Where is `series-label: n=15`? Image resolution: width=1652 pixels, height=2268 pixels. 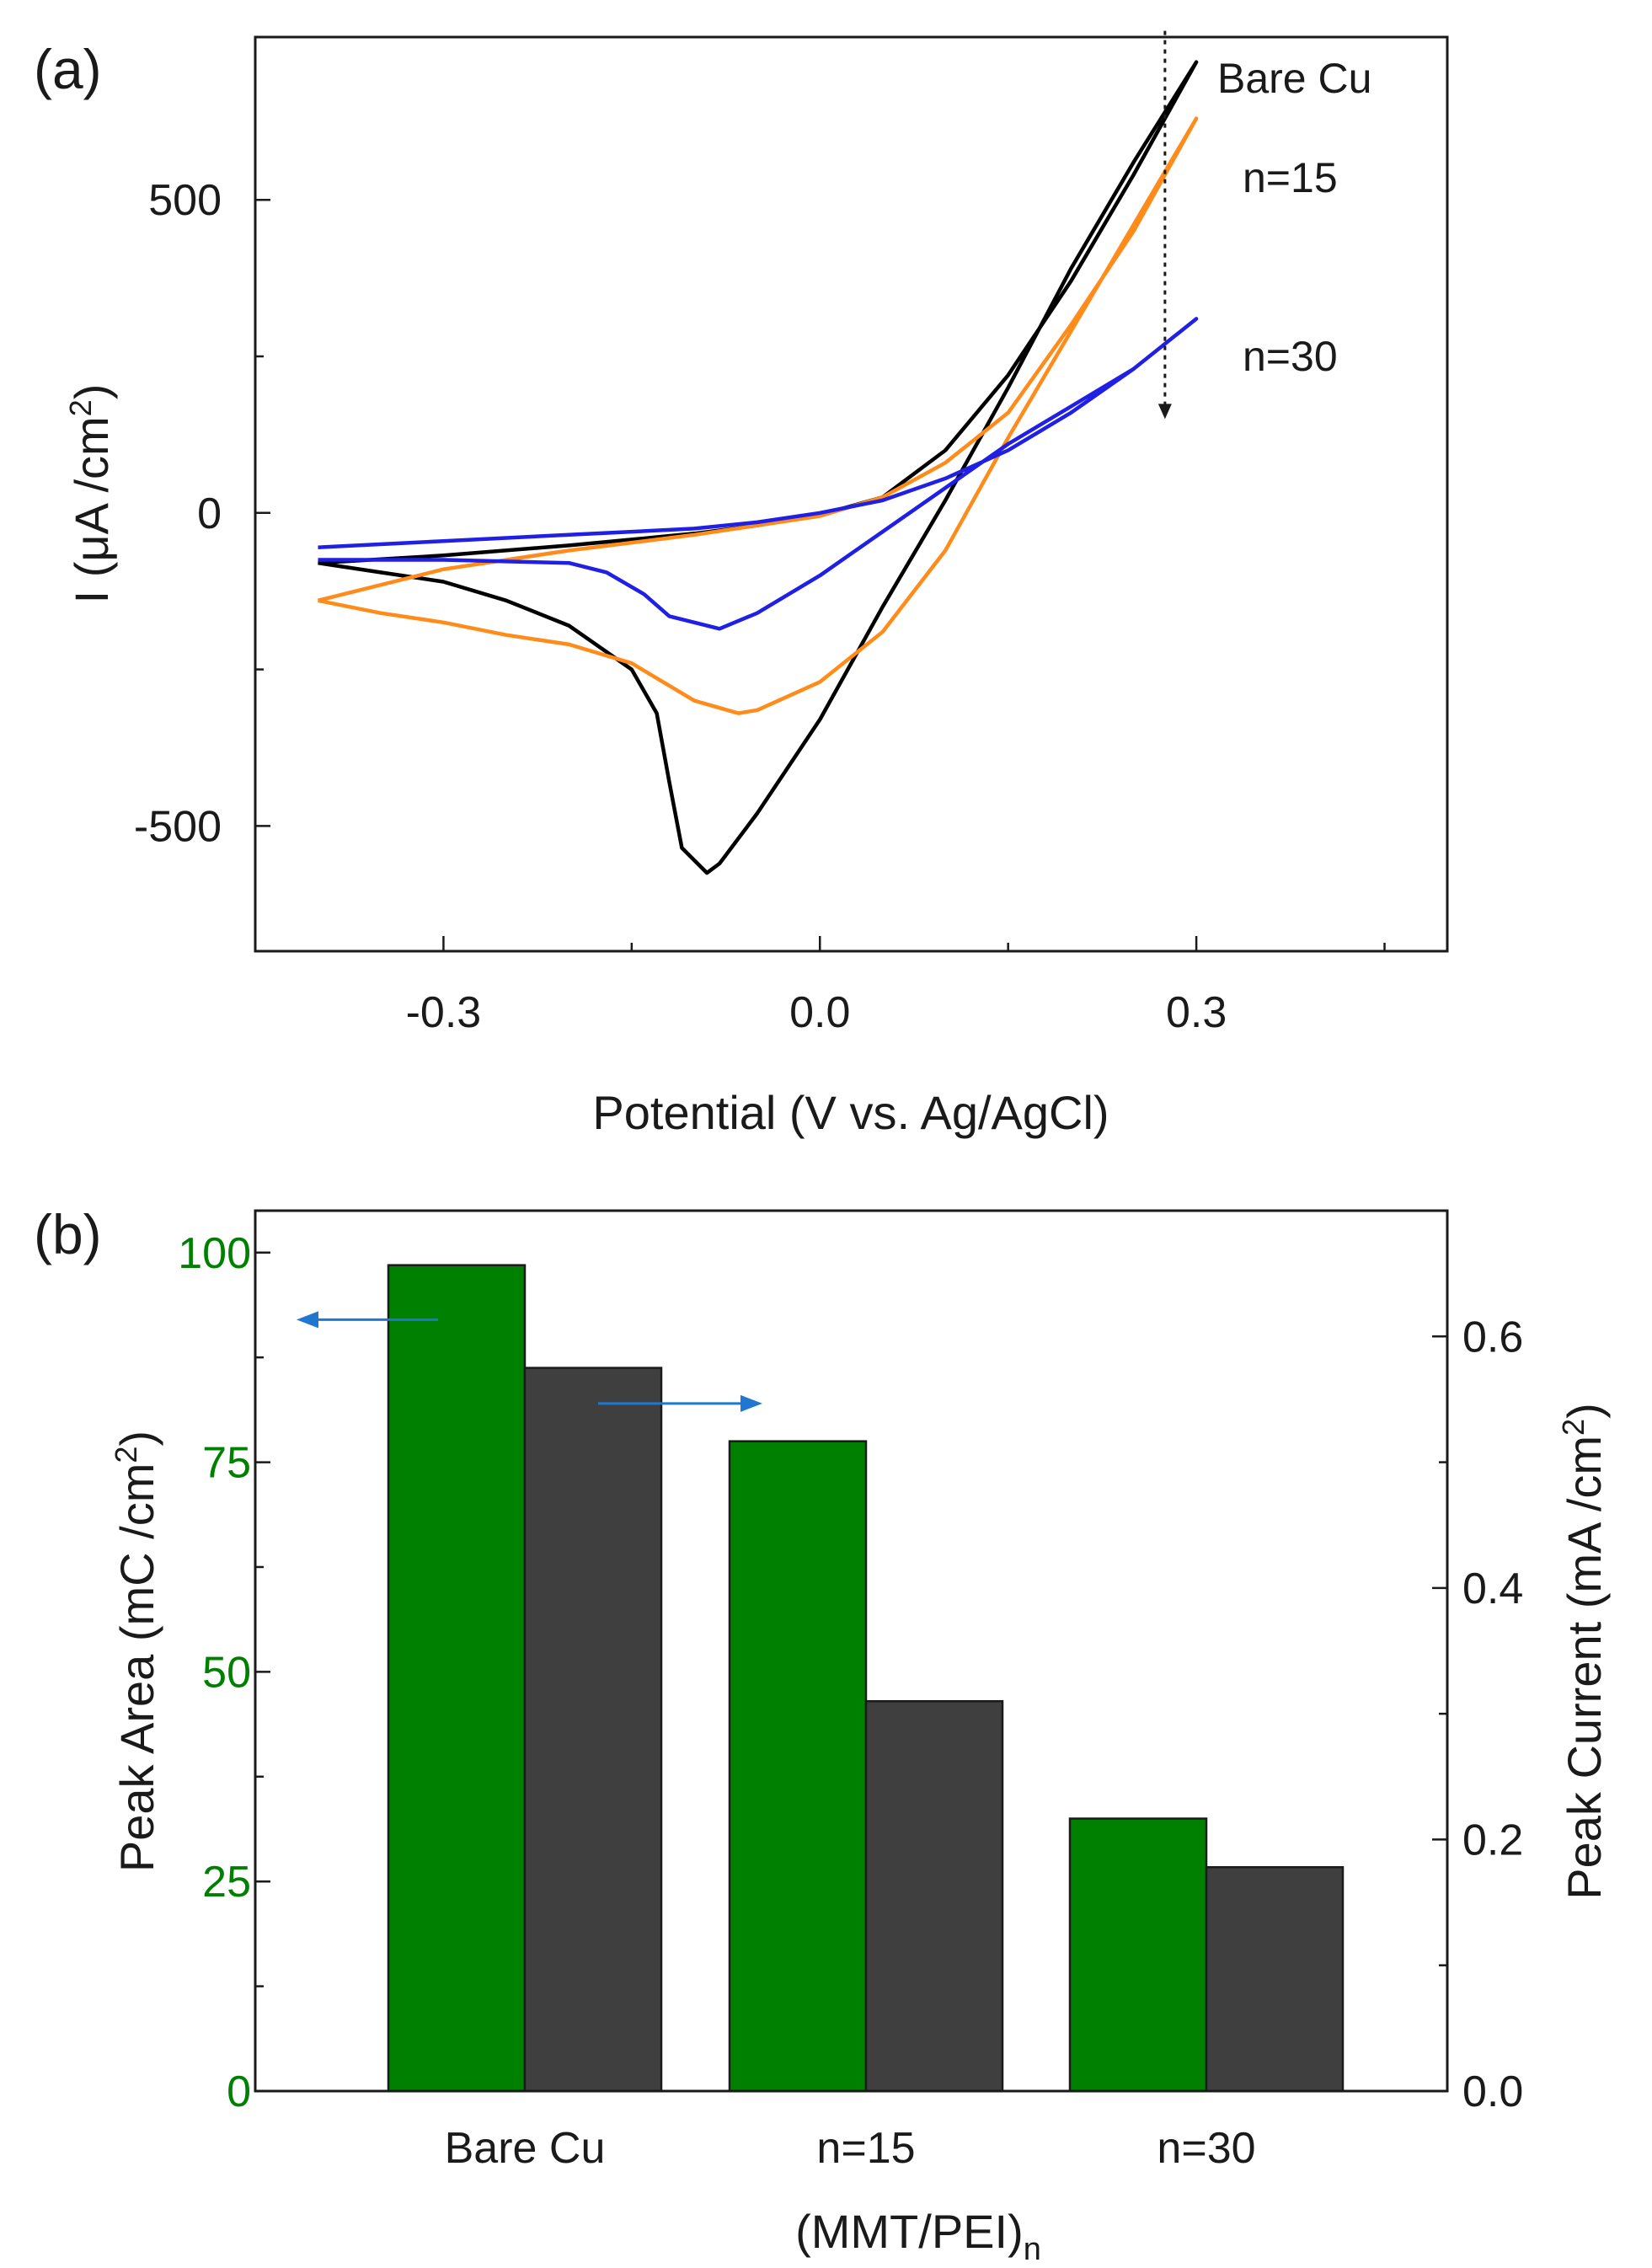 series-label: n=15 is located at coordinates (1290, 177).